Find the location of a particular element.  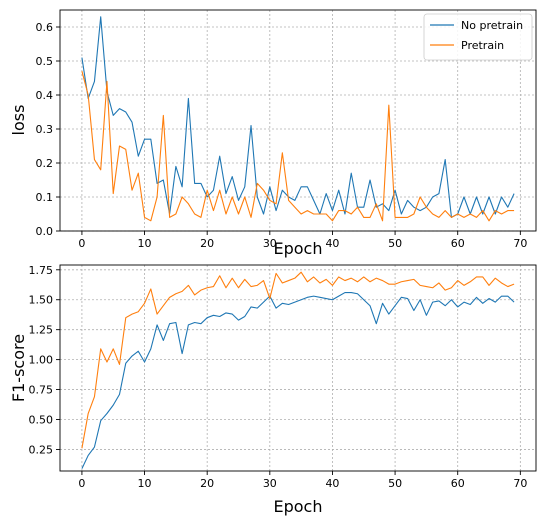

loss-x-tick-label: 30 is located at coordinates (270, 243).